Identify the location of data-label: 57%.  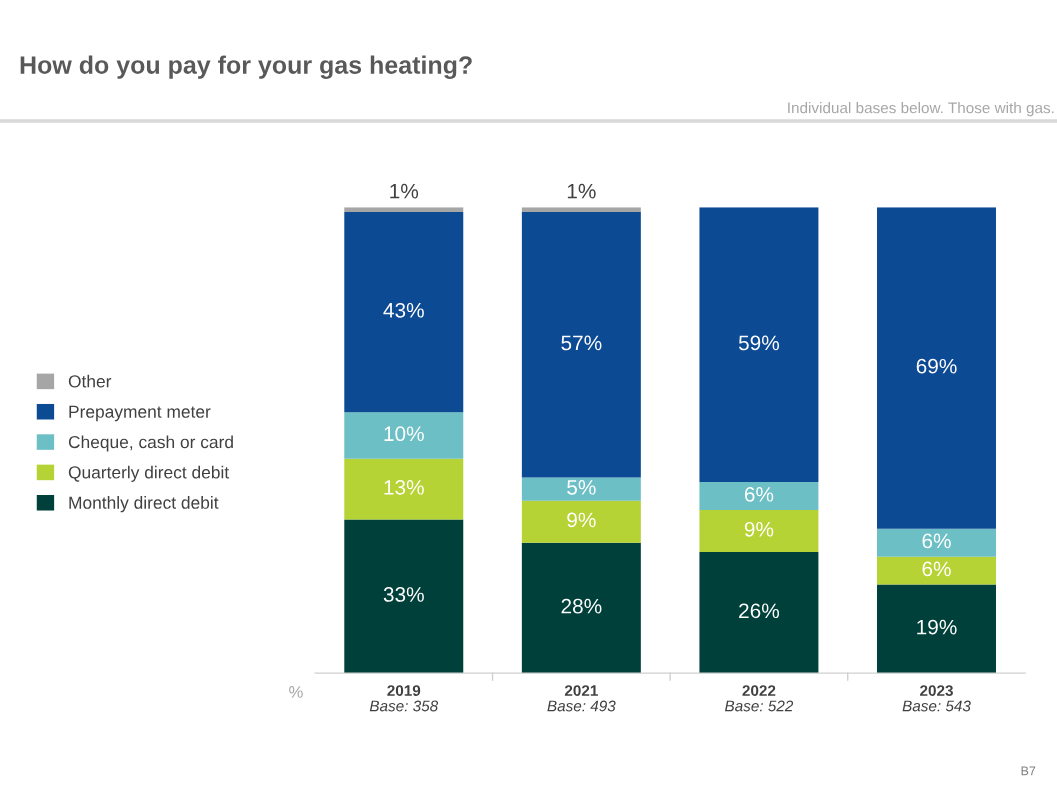
(581, 343).